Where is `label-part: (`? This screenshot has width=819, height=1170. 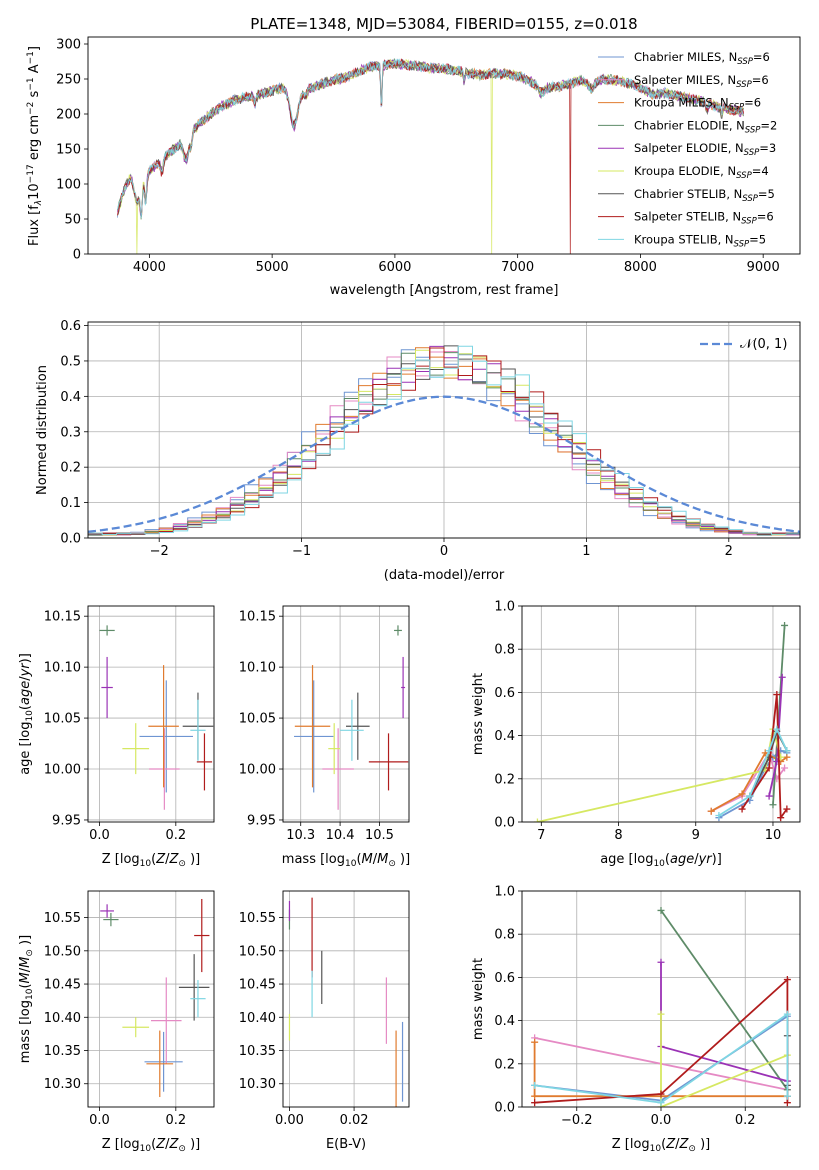 label-part: ( is located at coordinates (667, 859).